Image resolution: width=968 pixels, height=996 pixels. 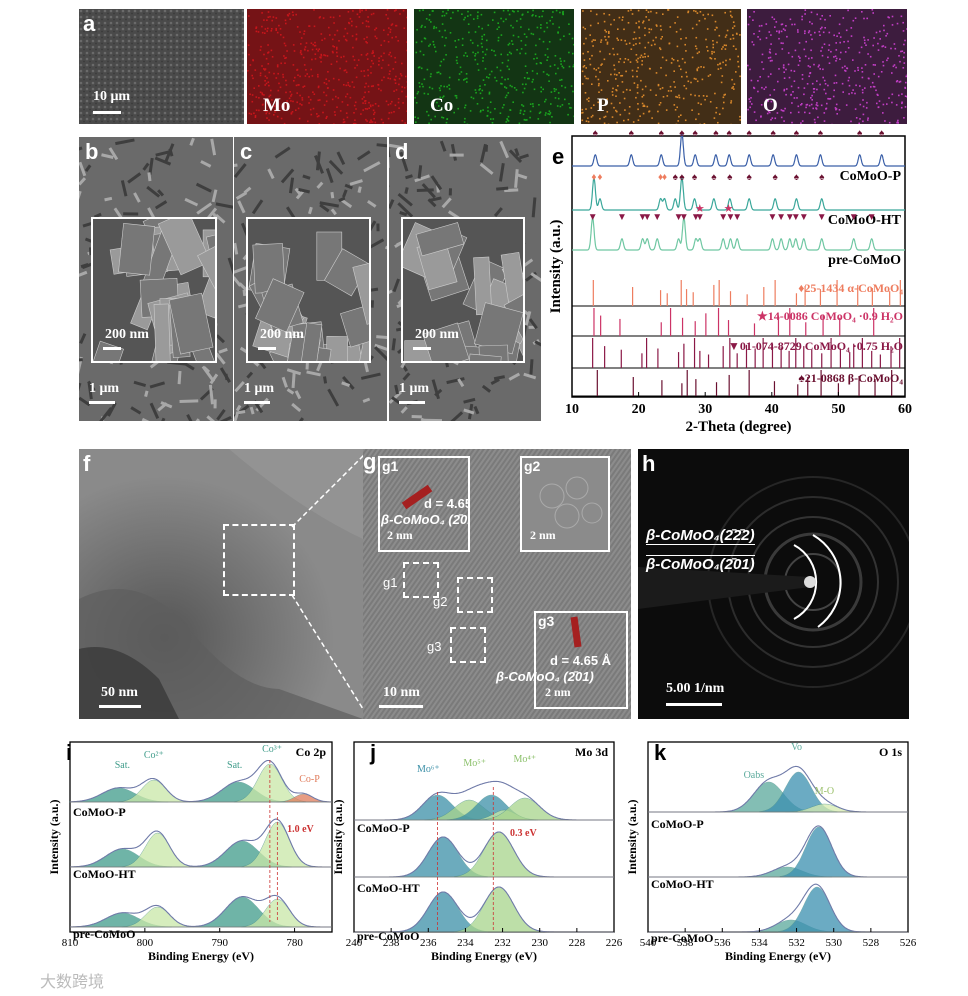 What do you see at coordinates (401, 696) in the screenshot?
I see `scale-bar-g: 10 nm` at bounding box center [401, 696].